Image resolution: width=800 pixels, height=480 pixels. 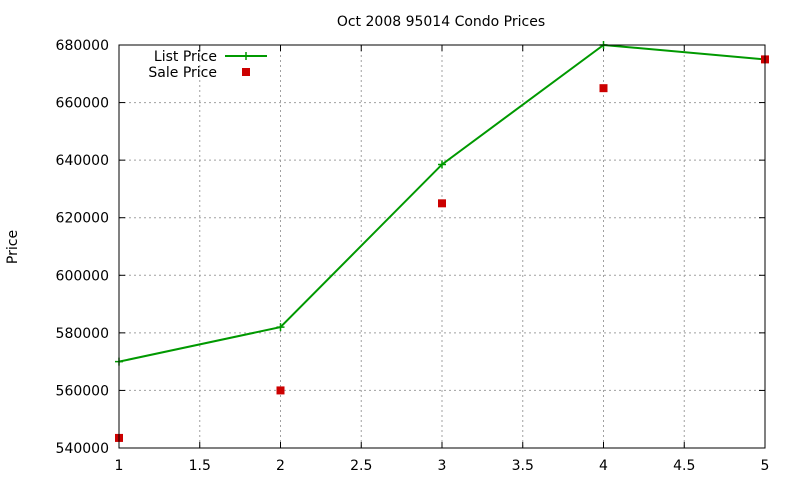 I want to click on x-tick-label: 2, so click(x=280, y=466).